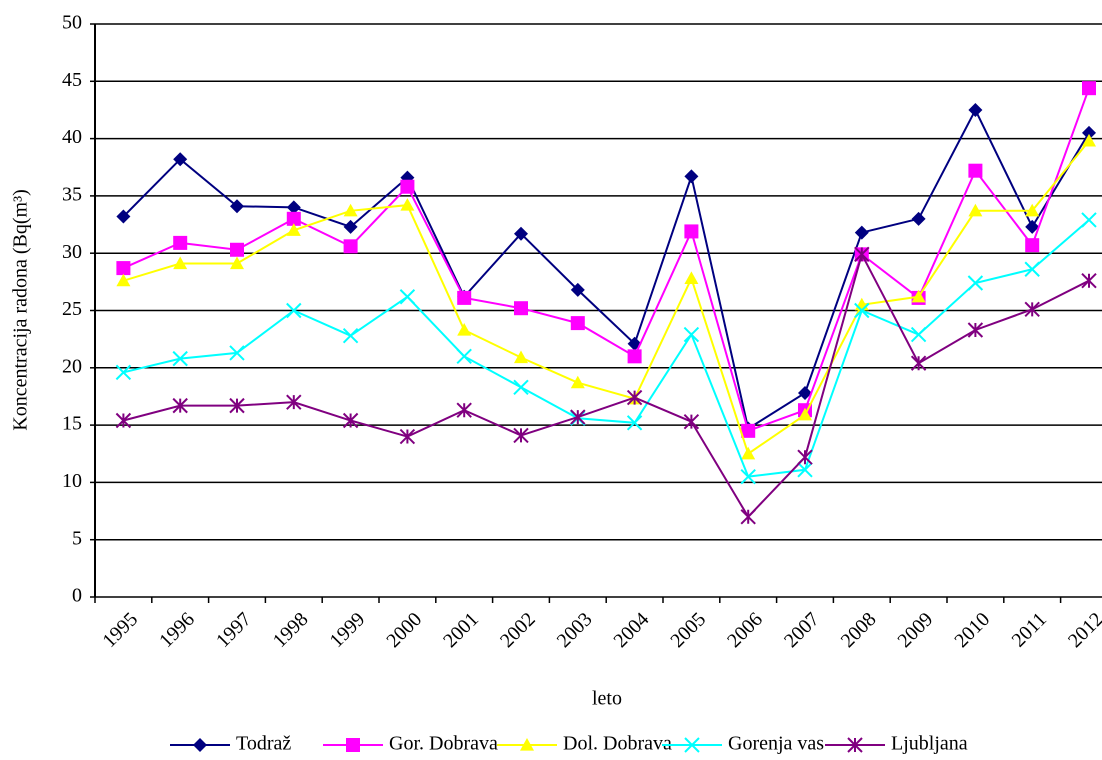 The width and height of the screenshot is (1102, 760). What do you see at coordinates (972, 630) in the screenshot?
I see `x-tick-label: 2010` at bounding box center [972, 630].